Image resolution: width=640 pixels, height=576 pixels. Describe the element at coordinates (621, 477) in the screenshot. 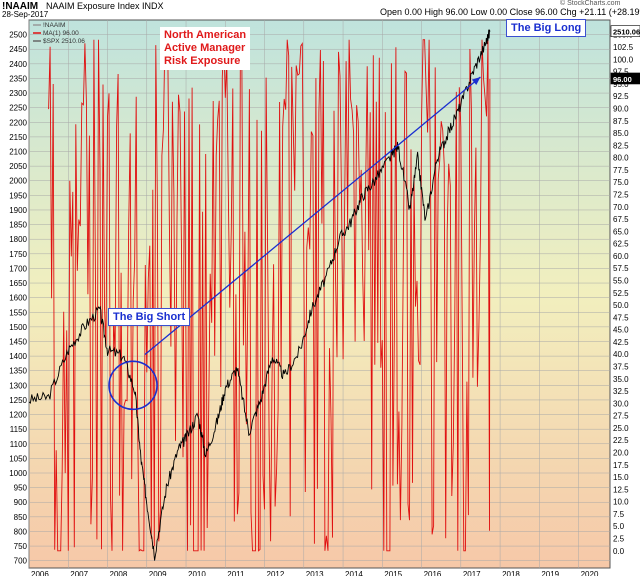

I see `right-tick-label: 15.0` at that location.